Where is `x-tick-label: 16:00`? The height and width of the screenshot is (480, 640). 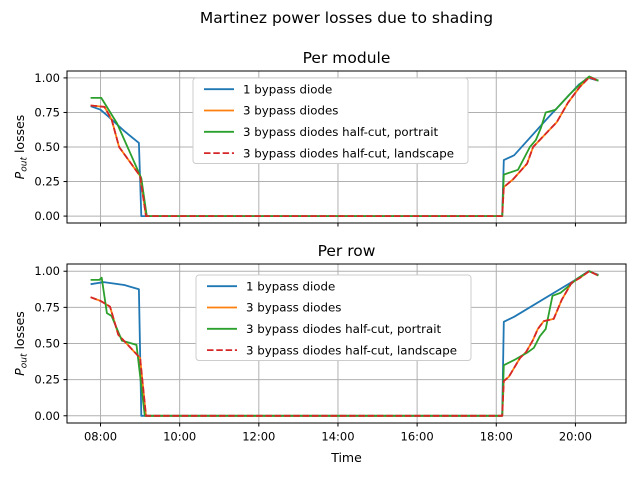
x-tick-label: 16:00 is located at coordinates (417, 437).